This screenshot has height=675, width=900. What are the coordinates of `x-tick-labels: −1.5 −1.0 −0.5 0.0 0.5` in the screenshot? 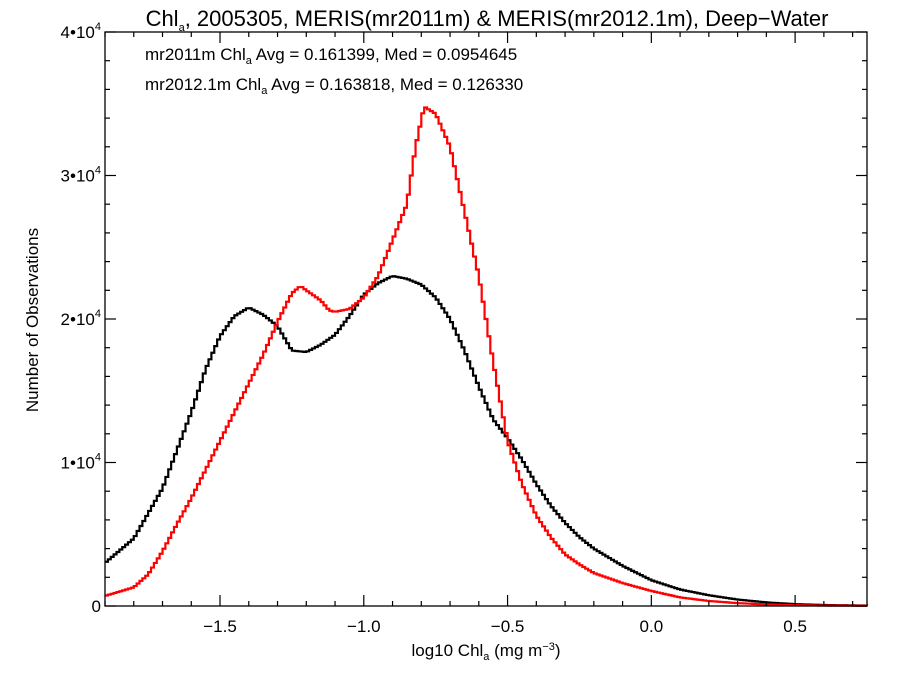 It's located at (505, 626).